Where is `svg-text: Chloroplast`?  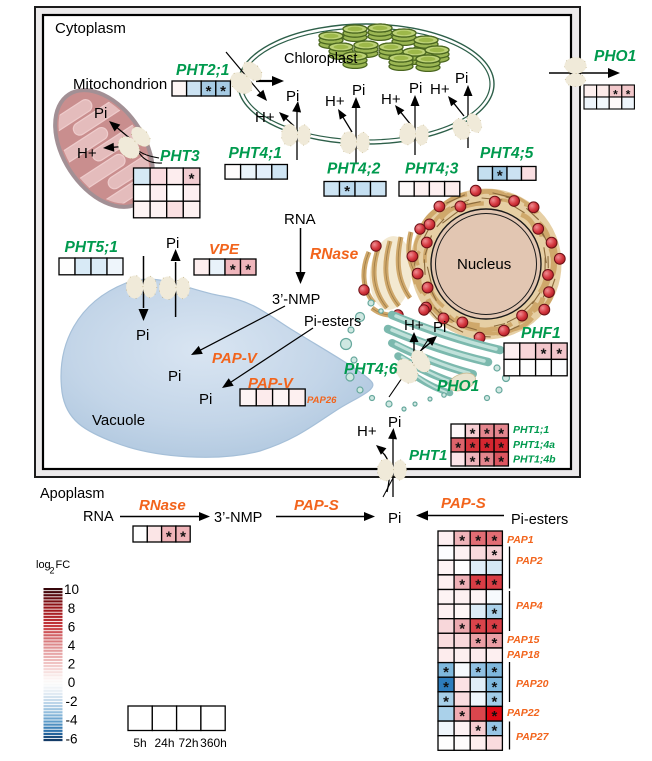
svg-text: Chloroplast is located at coordinates (320, 59).